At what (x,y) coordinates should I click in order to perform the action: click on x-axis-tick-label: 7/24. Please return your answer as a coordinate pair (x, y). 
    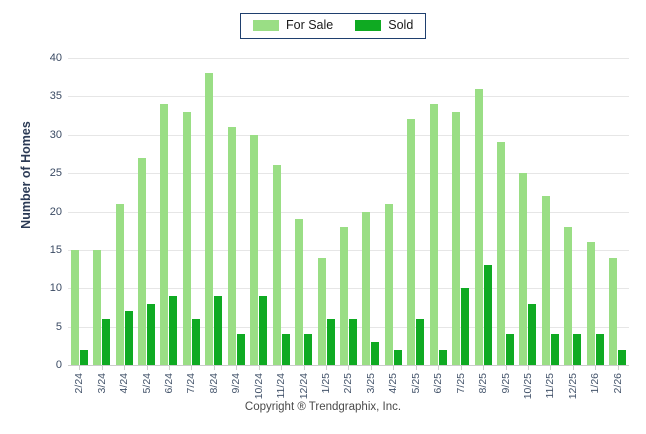
    Looking at the image, I should click on (191, 385).